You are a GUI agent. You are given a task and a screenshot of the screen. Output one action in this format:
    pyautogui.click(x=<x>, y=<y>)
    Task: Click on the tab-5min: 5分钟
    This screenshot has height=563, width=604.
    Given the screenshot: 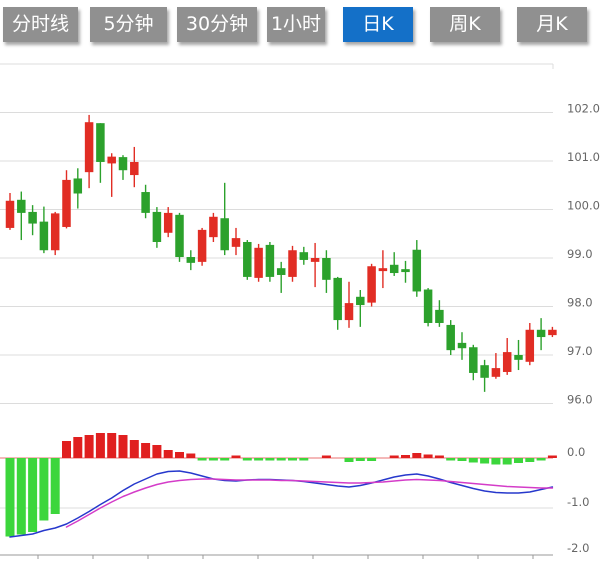 What is the action you would take?
    pyautogui.click(x=128, y=24)
    